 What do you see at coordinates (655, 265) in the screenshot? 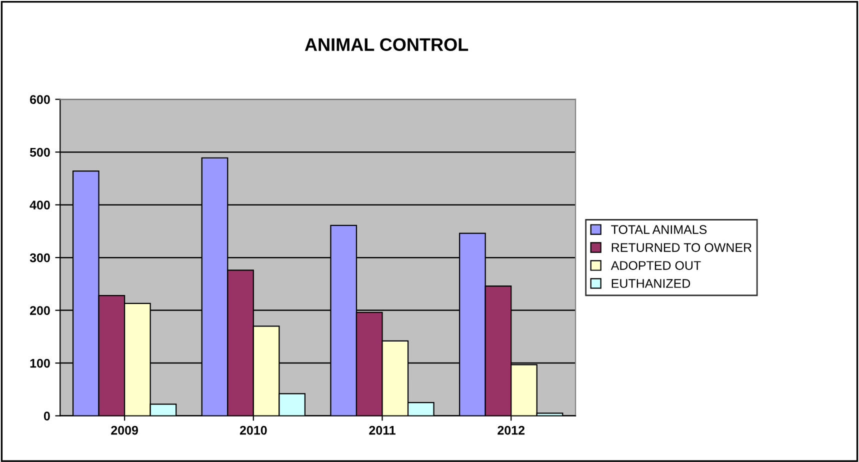
I see `legend-label: ADOPTED OUT` at bounding box center [655, 265].